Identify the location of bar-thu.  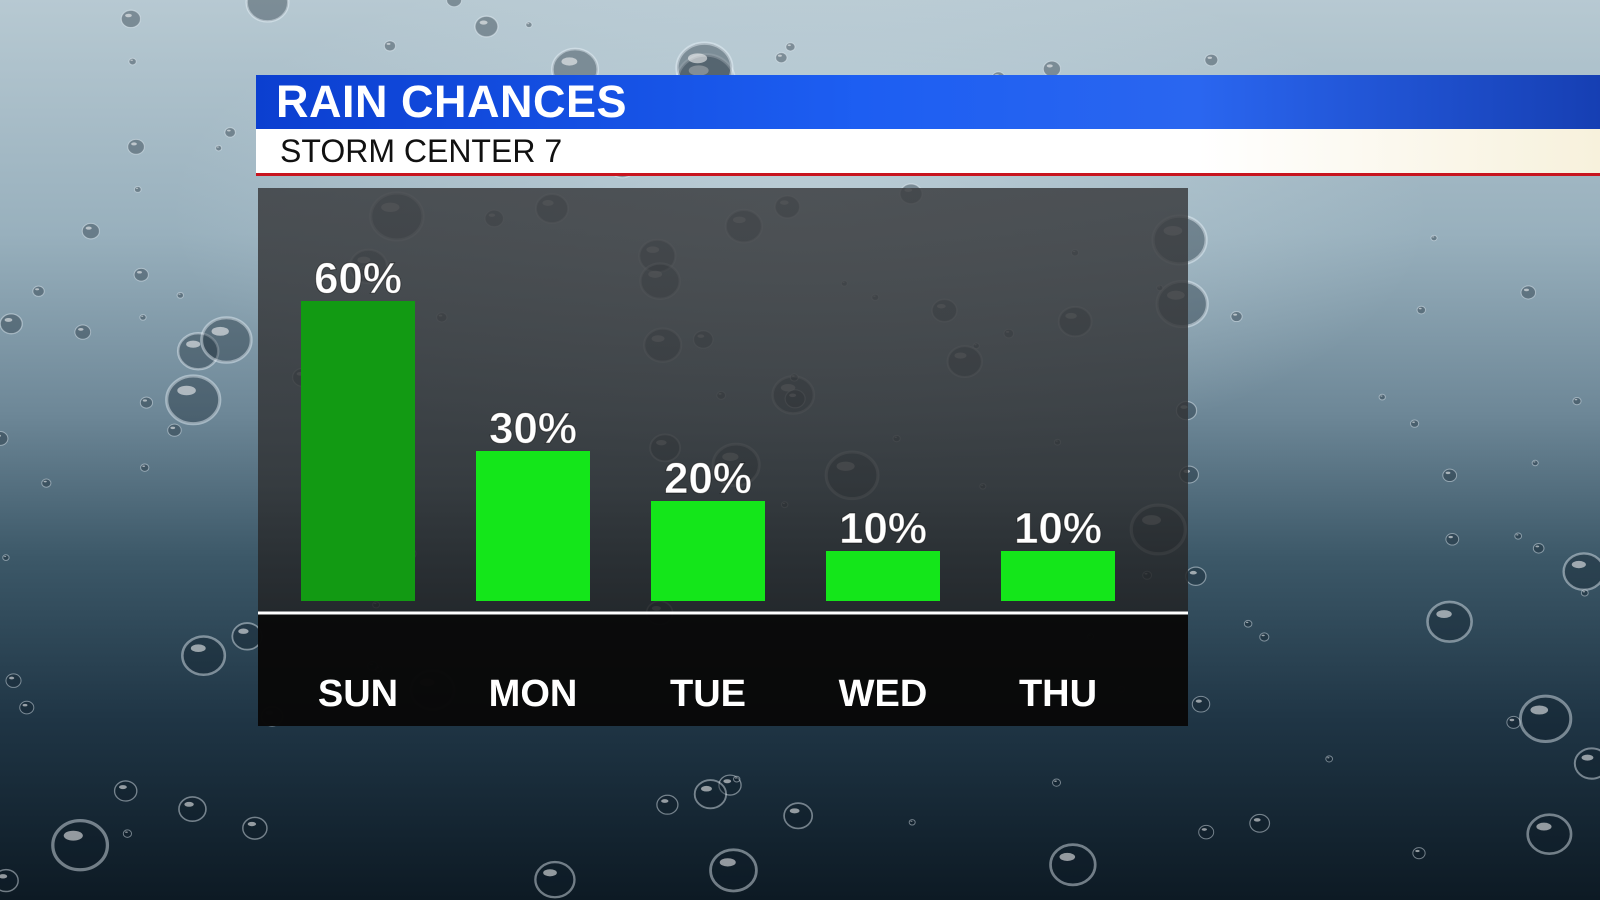
(1058, 576).